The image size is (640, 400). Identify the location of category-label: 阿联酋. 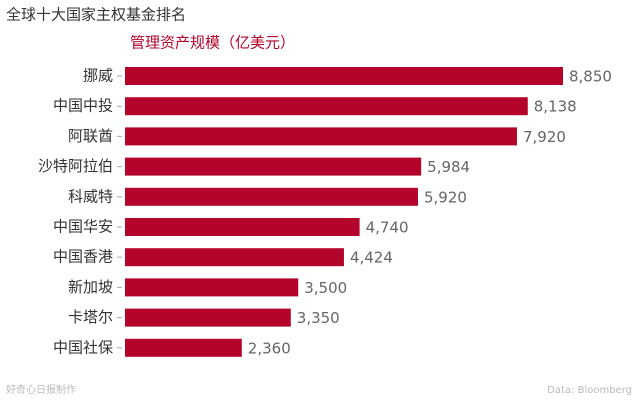
(90, 136).